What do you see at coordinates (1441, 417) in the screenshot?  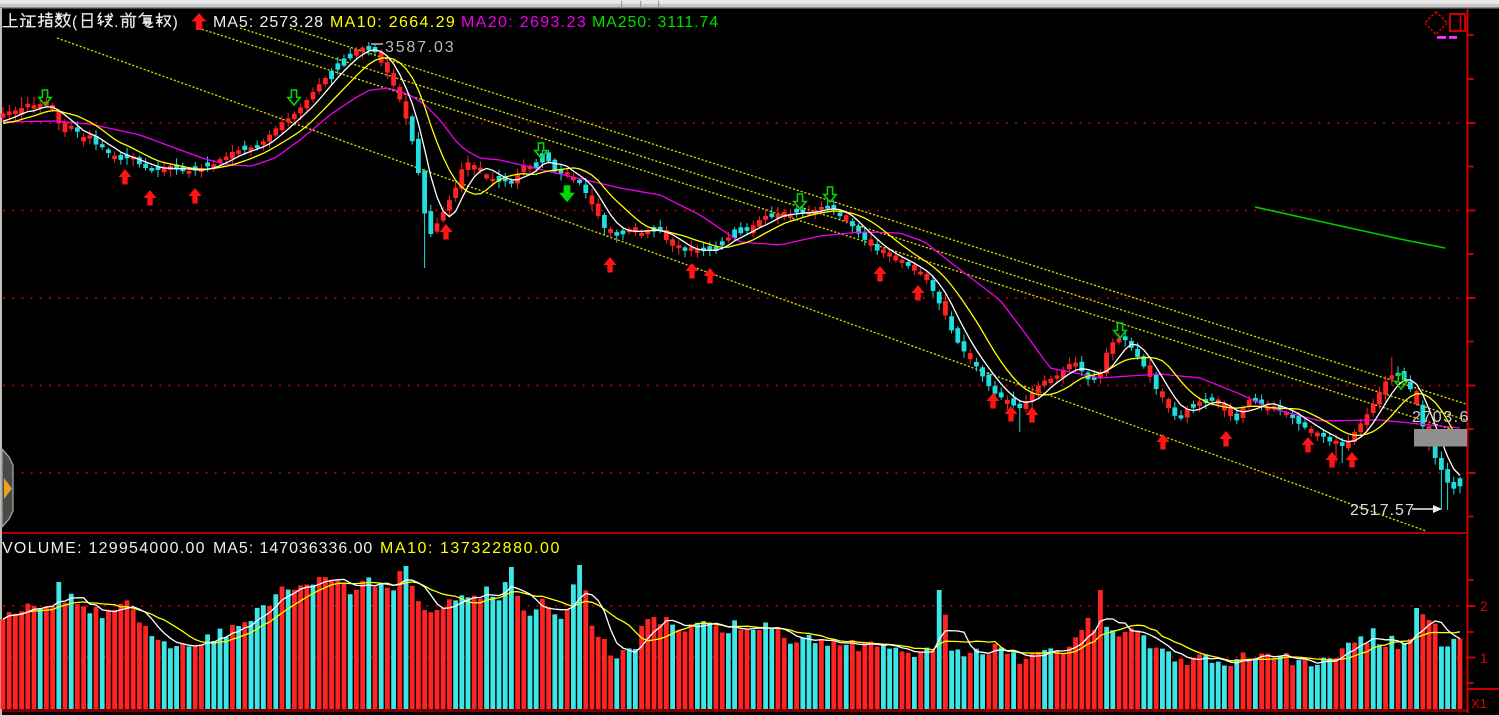 I see `svg-text: 2703.6` at bounding box center [1441, 417].